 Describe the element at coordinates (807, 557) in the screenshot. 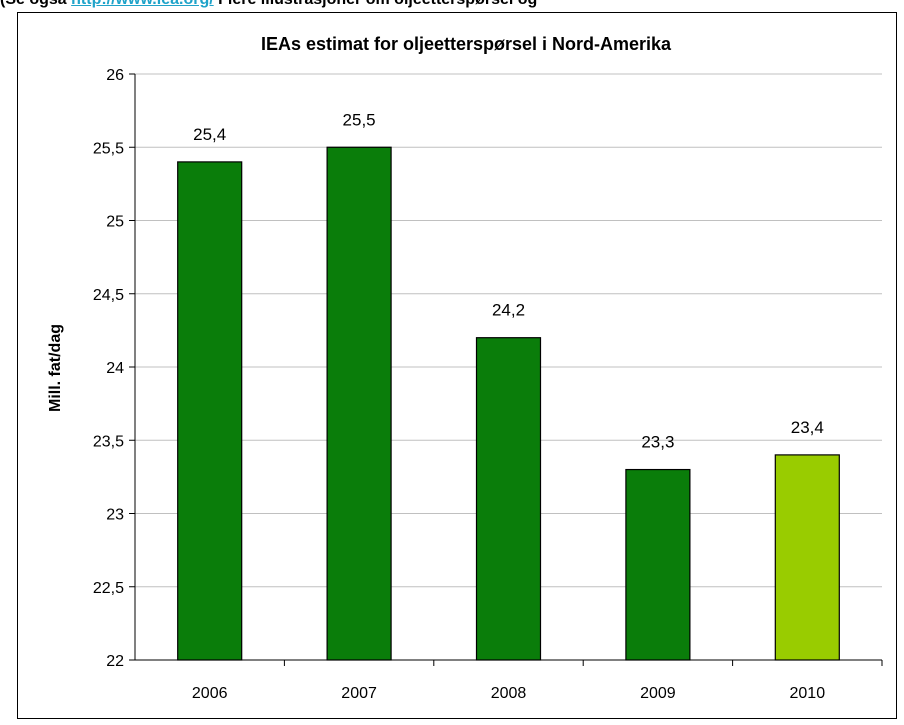

I see `bar-2010` at that location.